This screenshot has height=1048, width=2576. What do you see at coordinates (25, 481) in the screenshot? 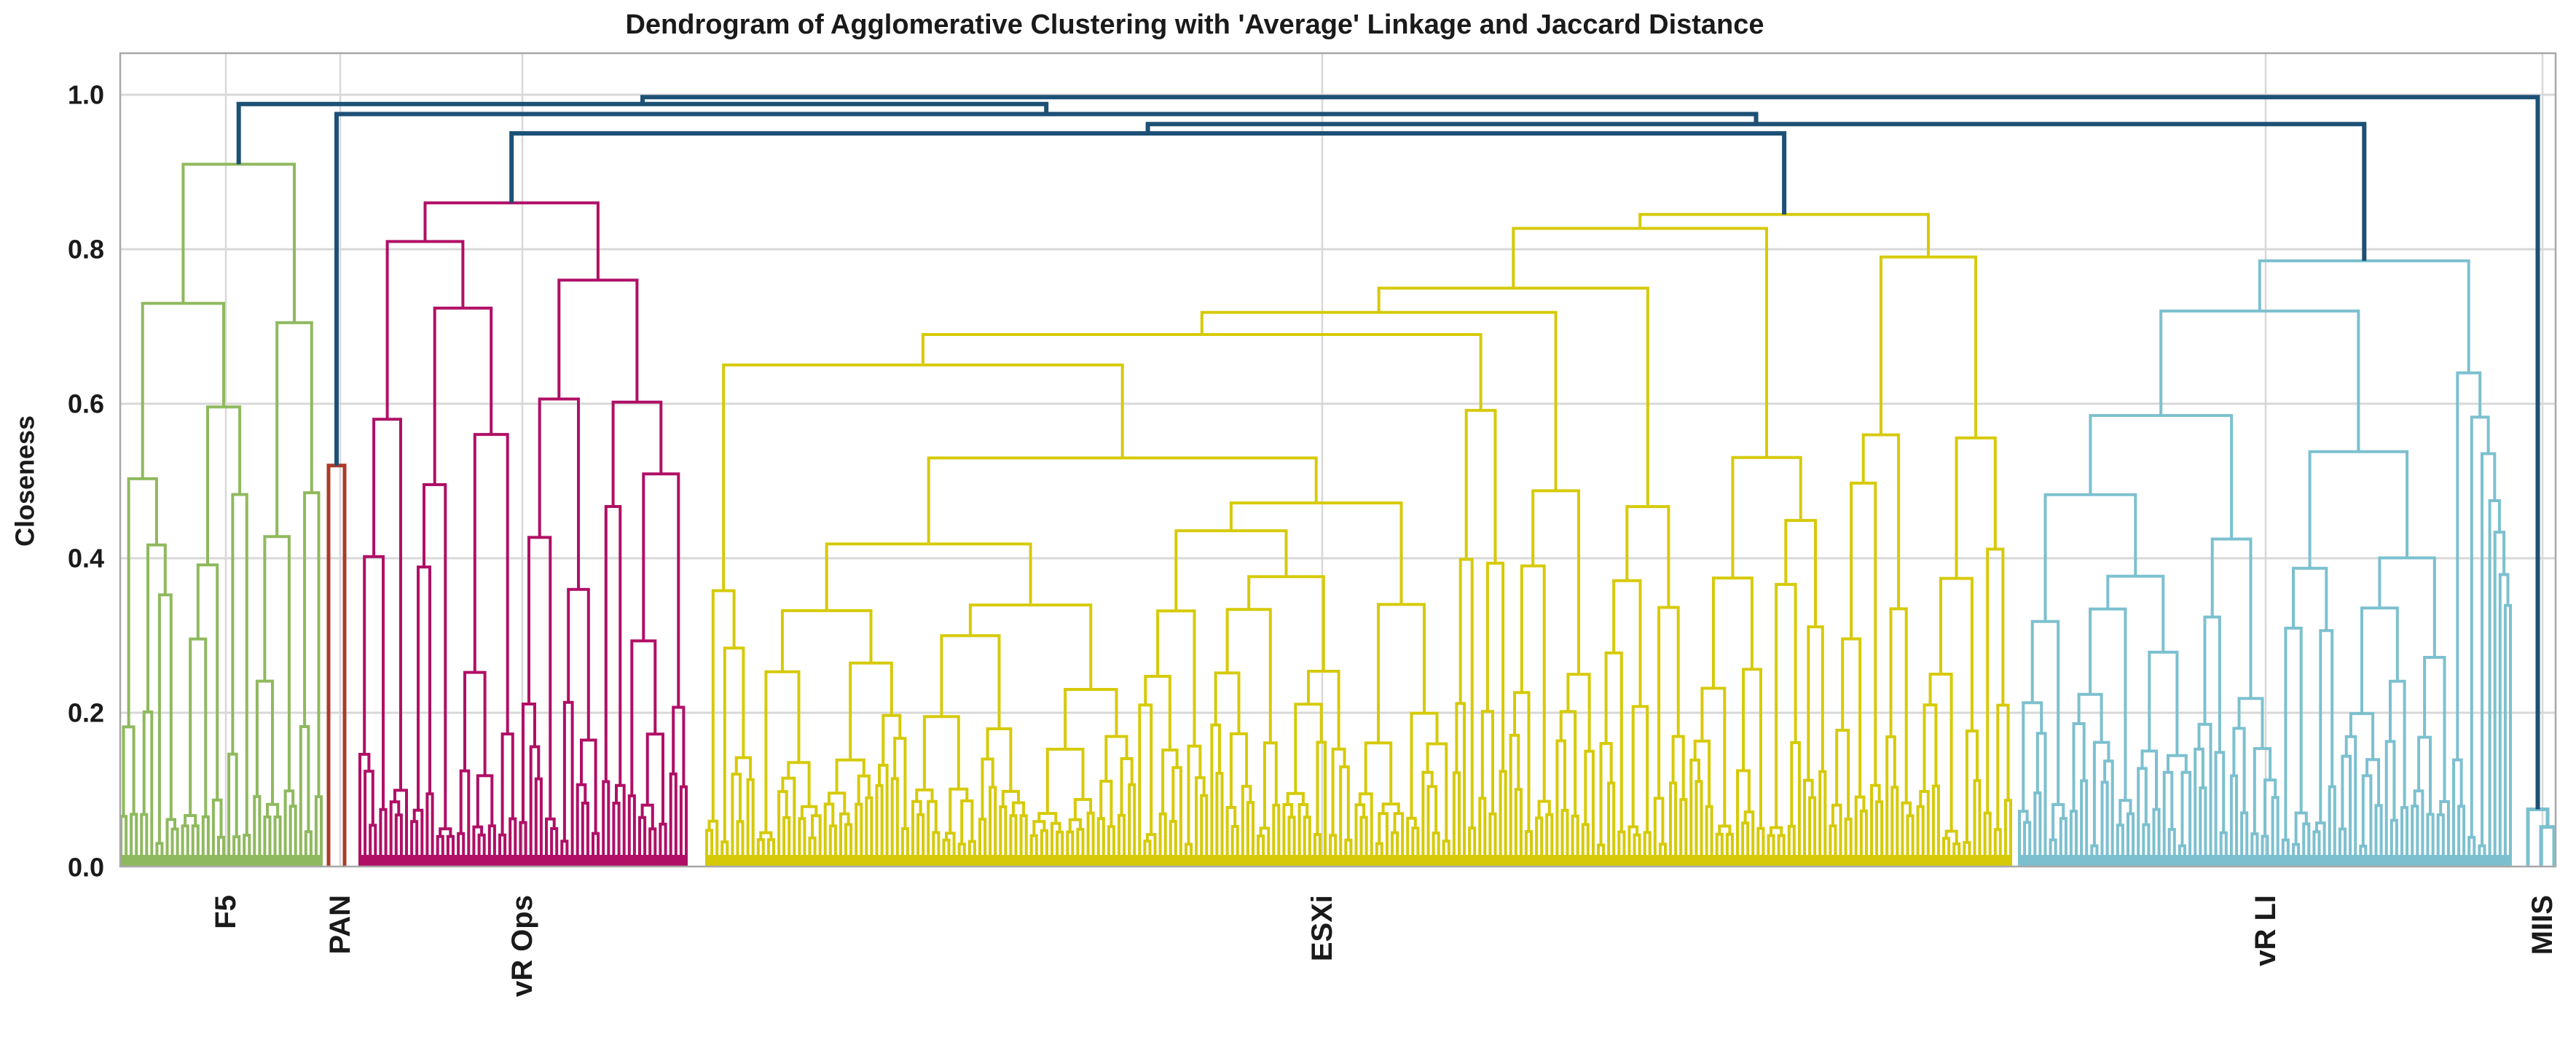
I see `y-axis-label: Closeness` at bounding box center [25, 481].